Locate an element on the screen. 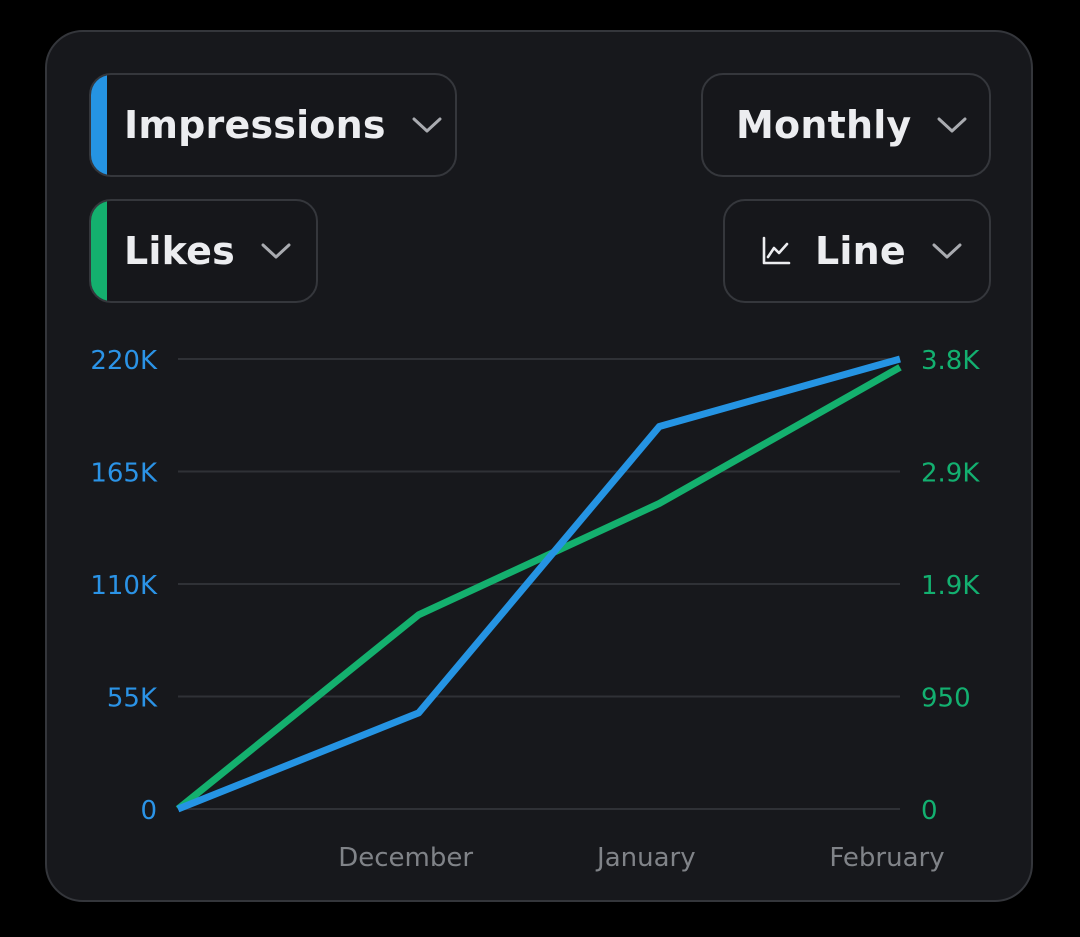  chart-type-label: Line is located at coordinates (860, 251).